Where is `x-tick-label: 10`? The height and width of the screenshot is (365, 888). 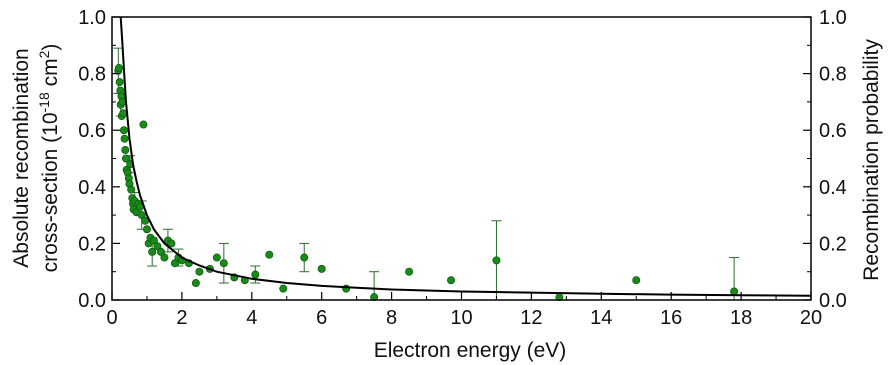 x-tick-label: 10 is located at coordinates (461, 318).